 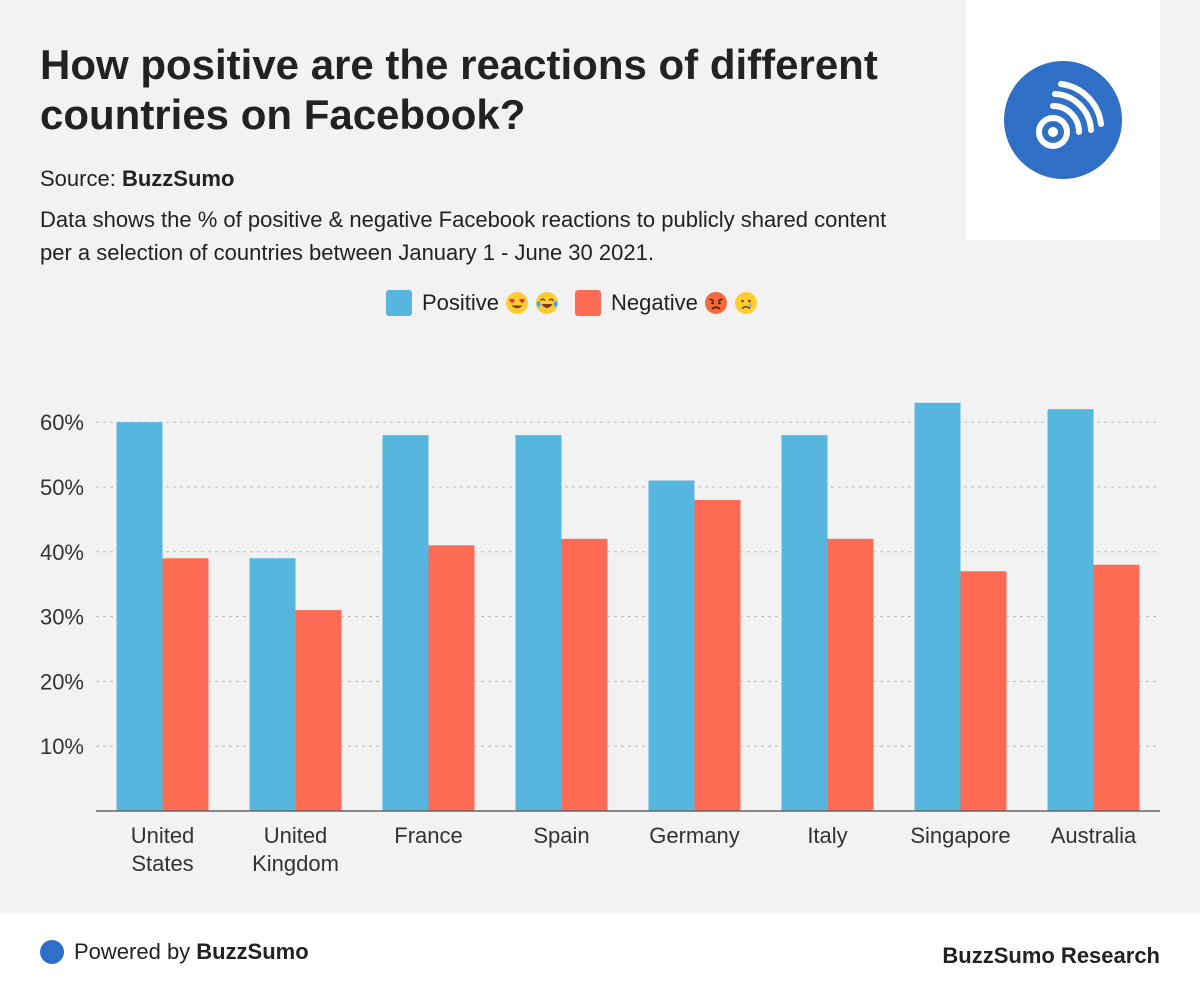 What do you see at coordinates (461, 302) in the screenshot?
I see `legend-positive-label: Positive` at bounding box center [461, 302].